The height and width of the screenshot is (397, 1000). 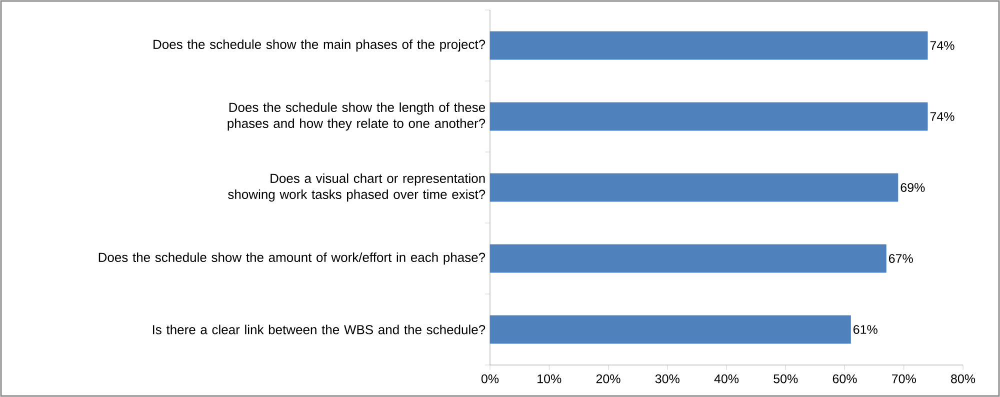 I want to click on x-tick-label: 30%, so click(x=667, y=379).